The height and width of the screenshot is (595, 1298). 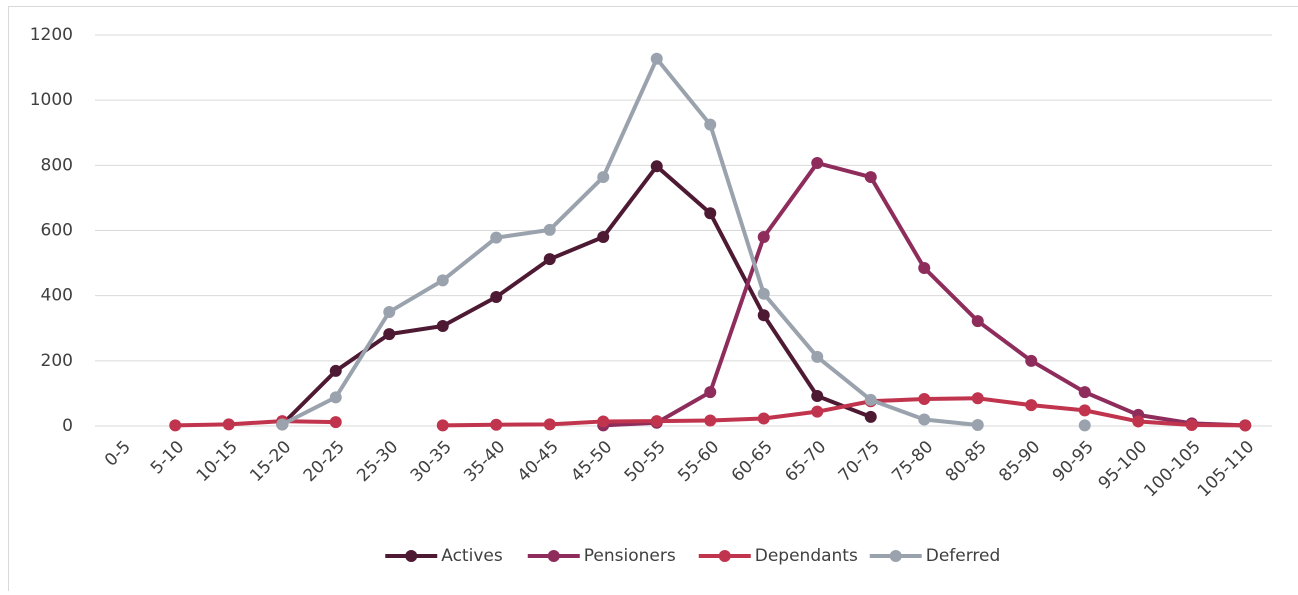 What do you see at coordinates (912, 461) in the screenshot?
I see `x-tick-label: 75-80` at bounding box center [912, 461].